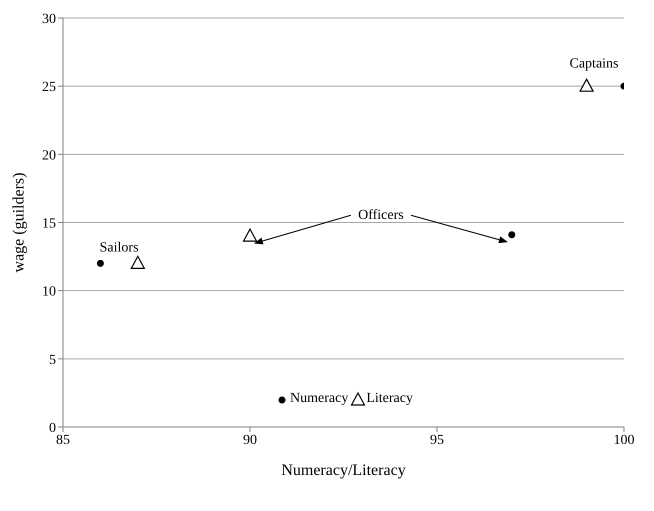 This screenshot has width=654, height=511. I want to click on y-axis-title: wage (guilders), so click(19, 222).